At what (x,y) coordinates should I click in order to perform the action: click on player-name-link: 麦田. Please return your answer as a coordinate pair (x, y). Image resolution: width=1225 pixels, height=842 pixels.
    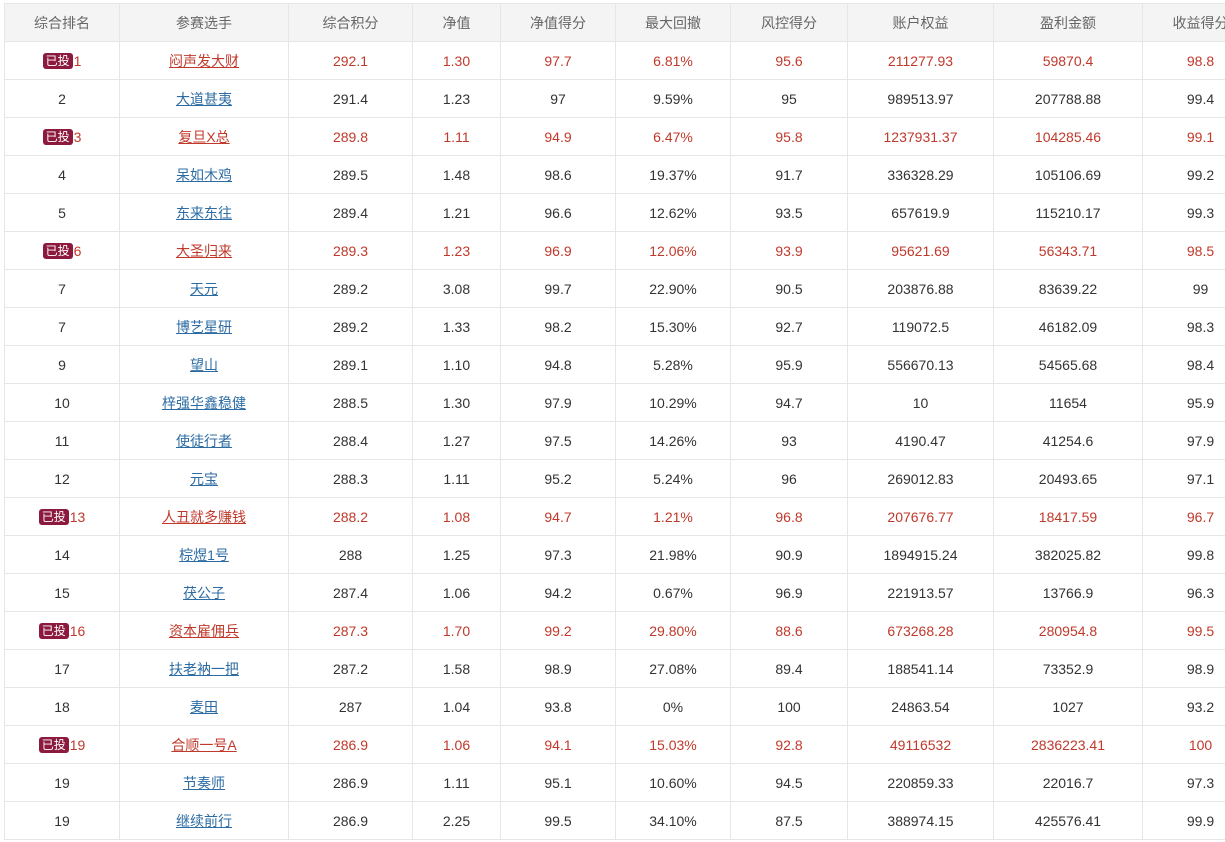
    Looking at the image, I should click on (204, 706).